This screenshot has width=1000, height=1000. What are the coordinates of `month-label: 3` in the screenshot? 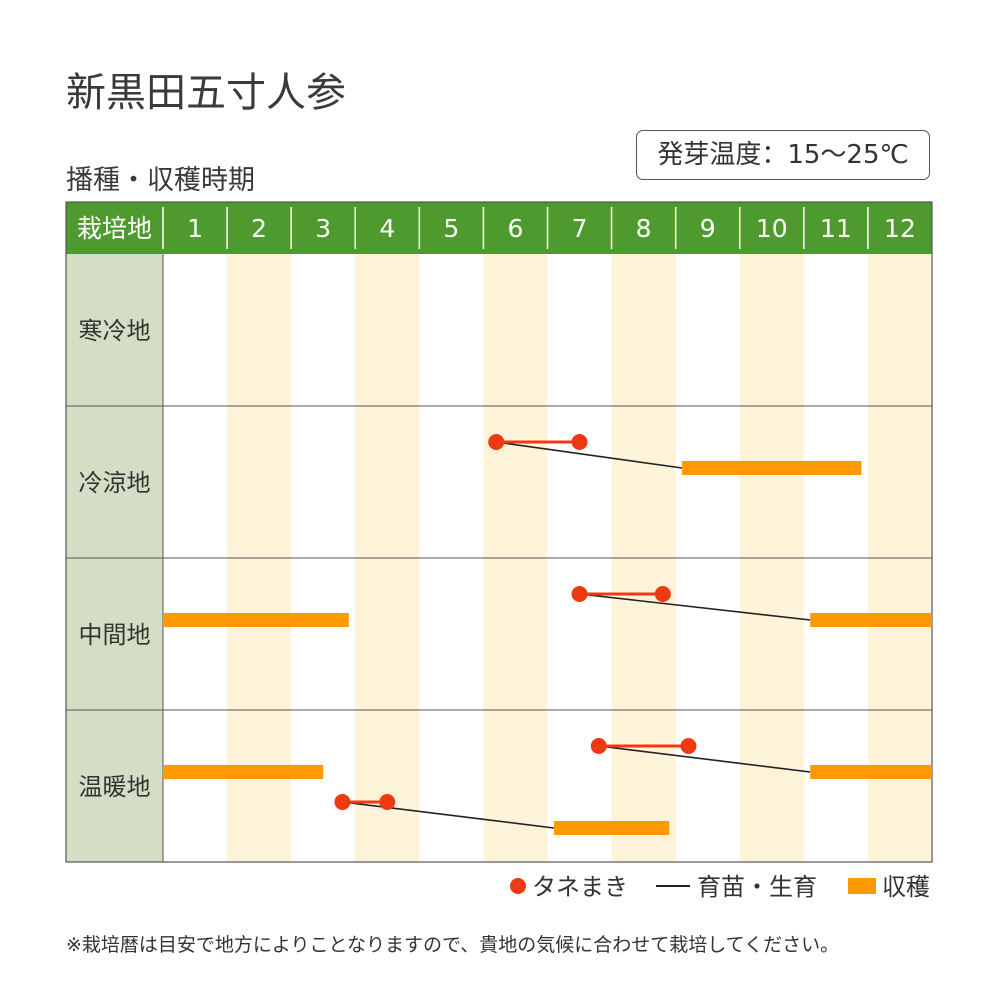 It's located at (323, 228).